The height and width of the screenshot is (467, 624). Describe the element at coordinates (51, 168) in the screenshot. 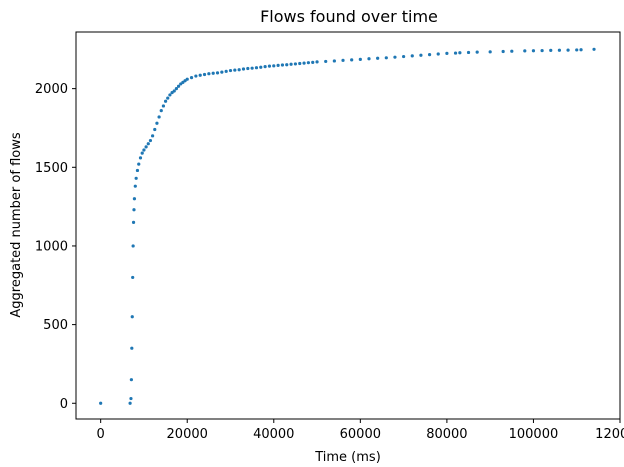

I see `y-tick-label: 1500` at that location.